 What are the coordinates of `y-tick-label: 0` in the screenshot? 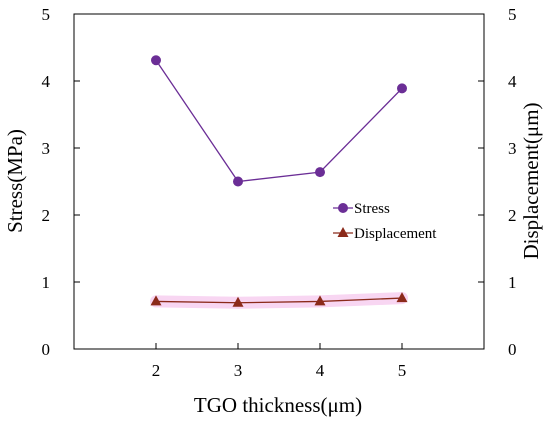 It's located at (46, 349).